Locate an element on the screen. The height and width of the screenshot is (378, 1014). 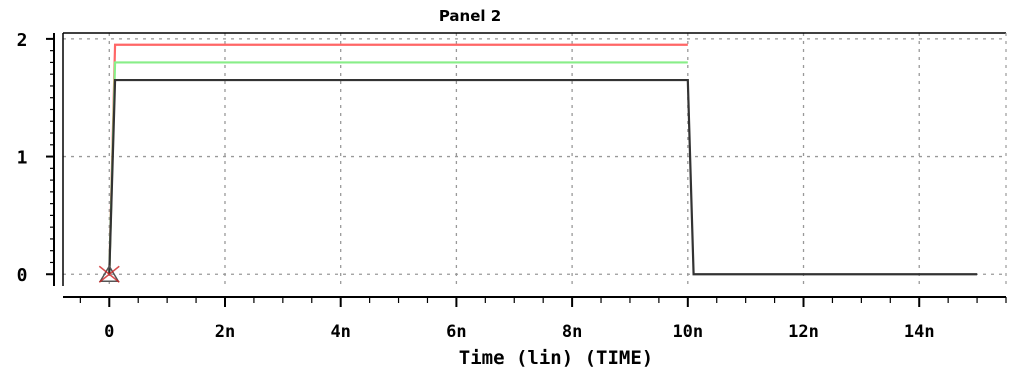
x-tick-label: 10n is located at coordinates (687, 332).